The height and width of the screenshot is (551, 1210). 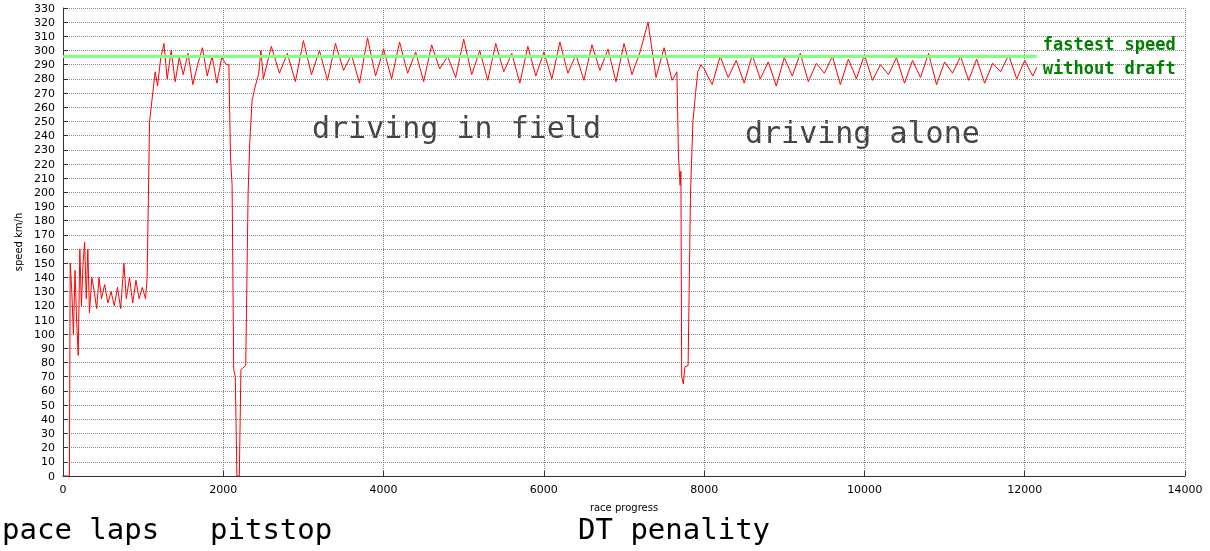 What do you see at coordinates (1185, 489) in the screenshot?
I see `x-tick-label: 14000` at bounding box center [1185, 489].